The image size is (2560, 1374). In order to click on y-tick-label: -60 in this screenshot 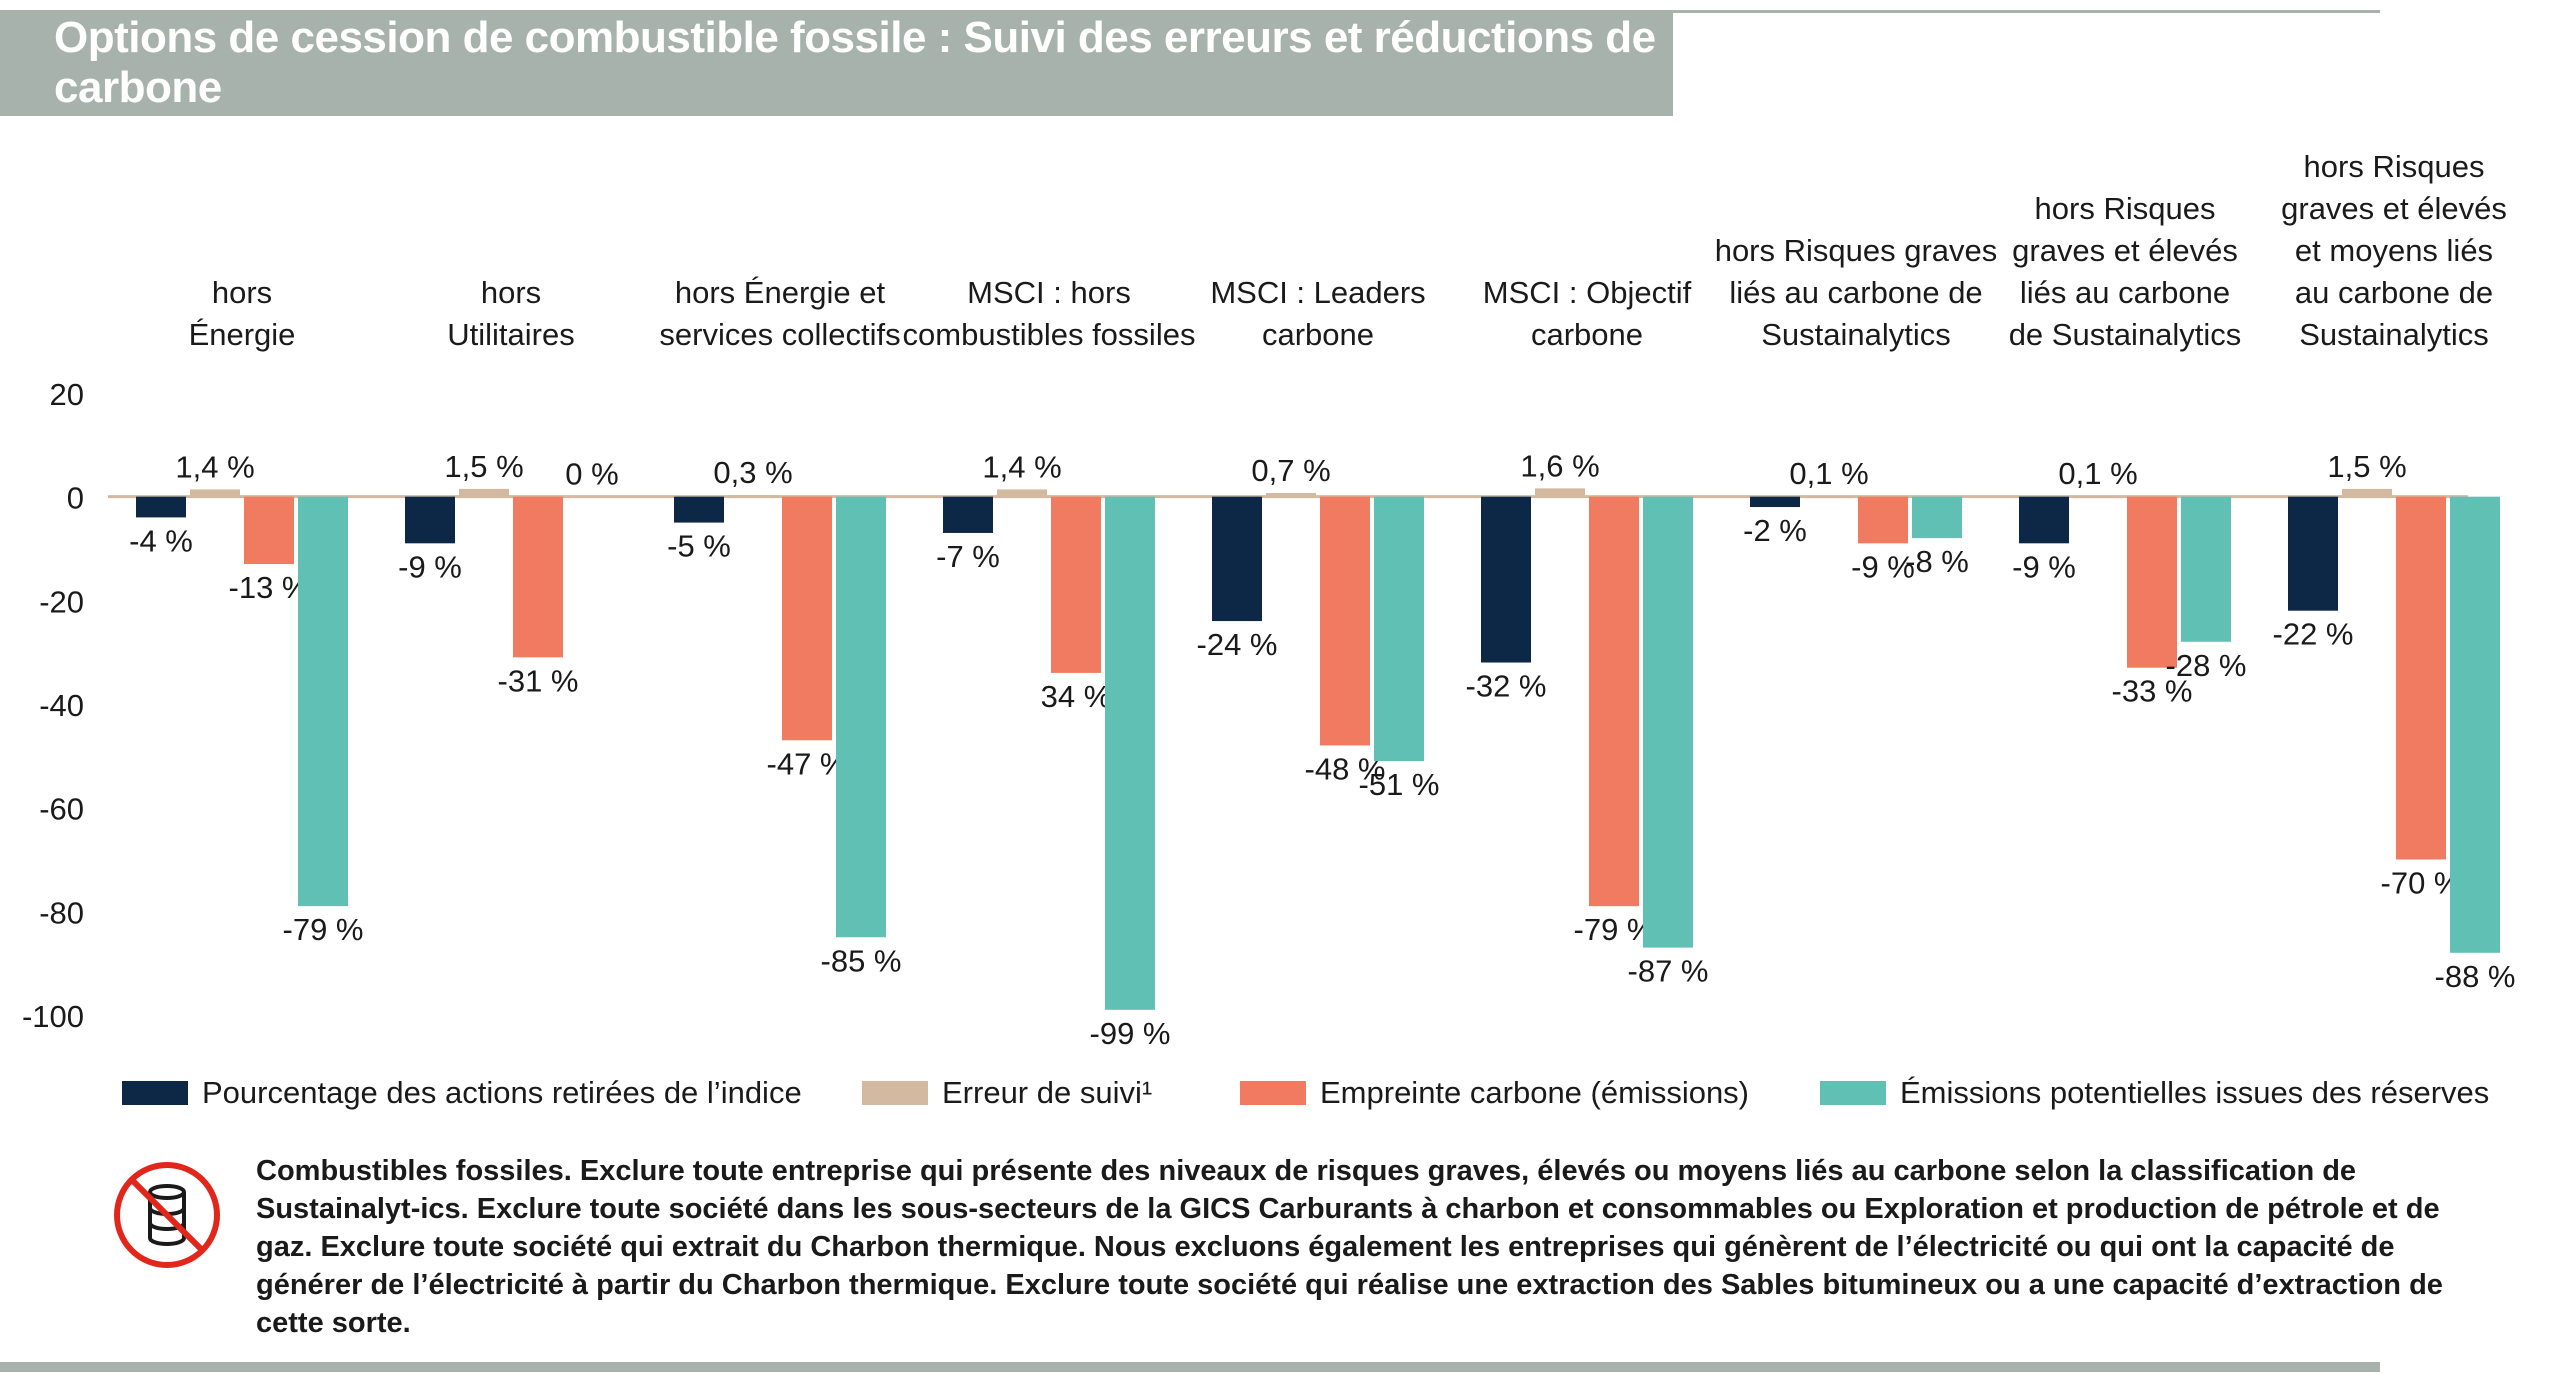, I will do `click(61, 809)`.